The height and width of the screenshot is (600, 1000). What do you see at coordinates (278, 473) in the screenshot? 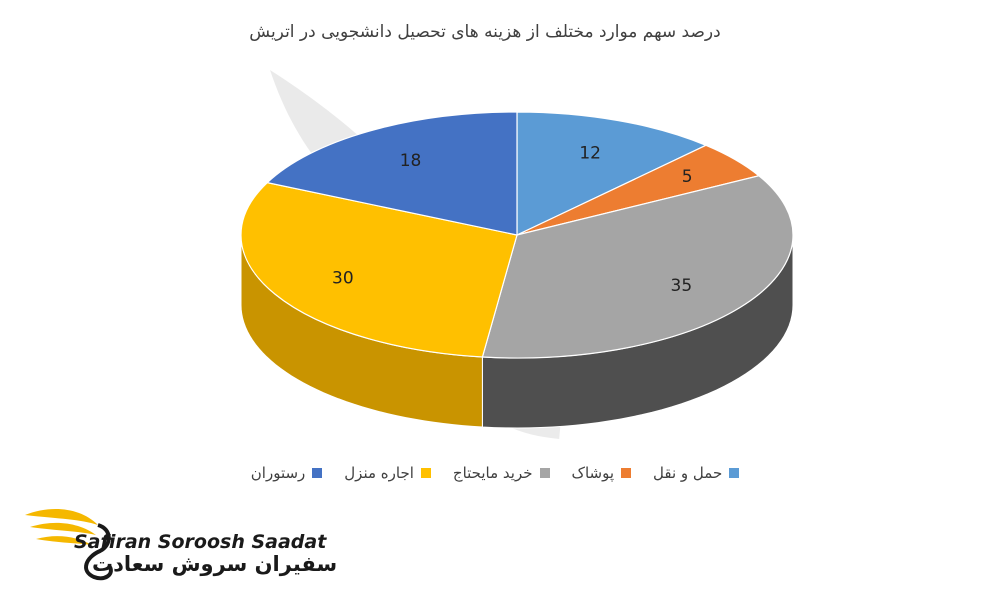
I see `legend-label: رستوران` at bounding box center [278, 473].